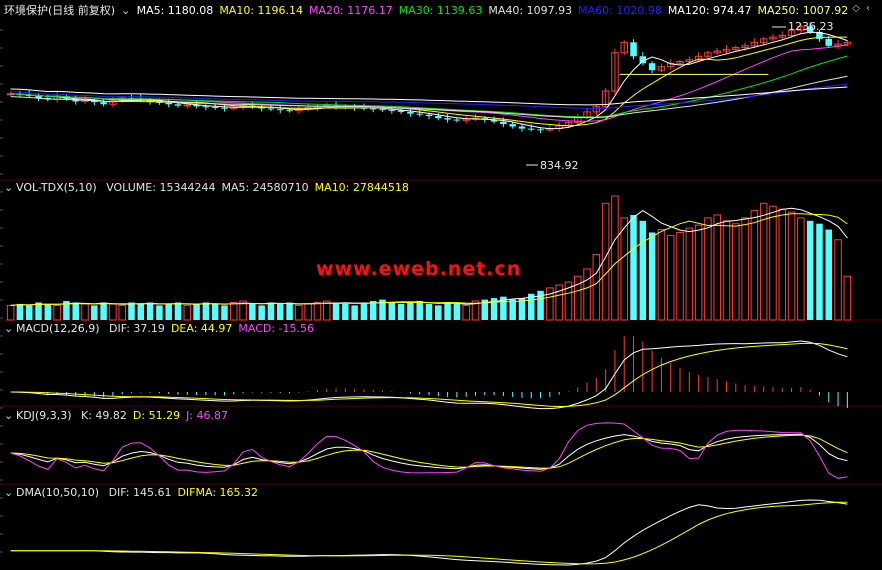 The height and width of the screenshot is (570, 882). I want to click on volume-title: VOL-TDX(5,10), so click(56, 187).